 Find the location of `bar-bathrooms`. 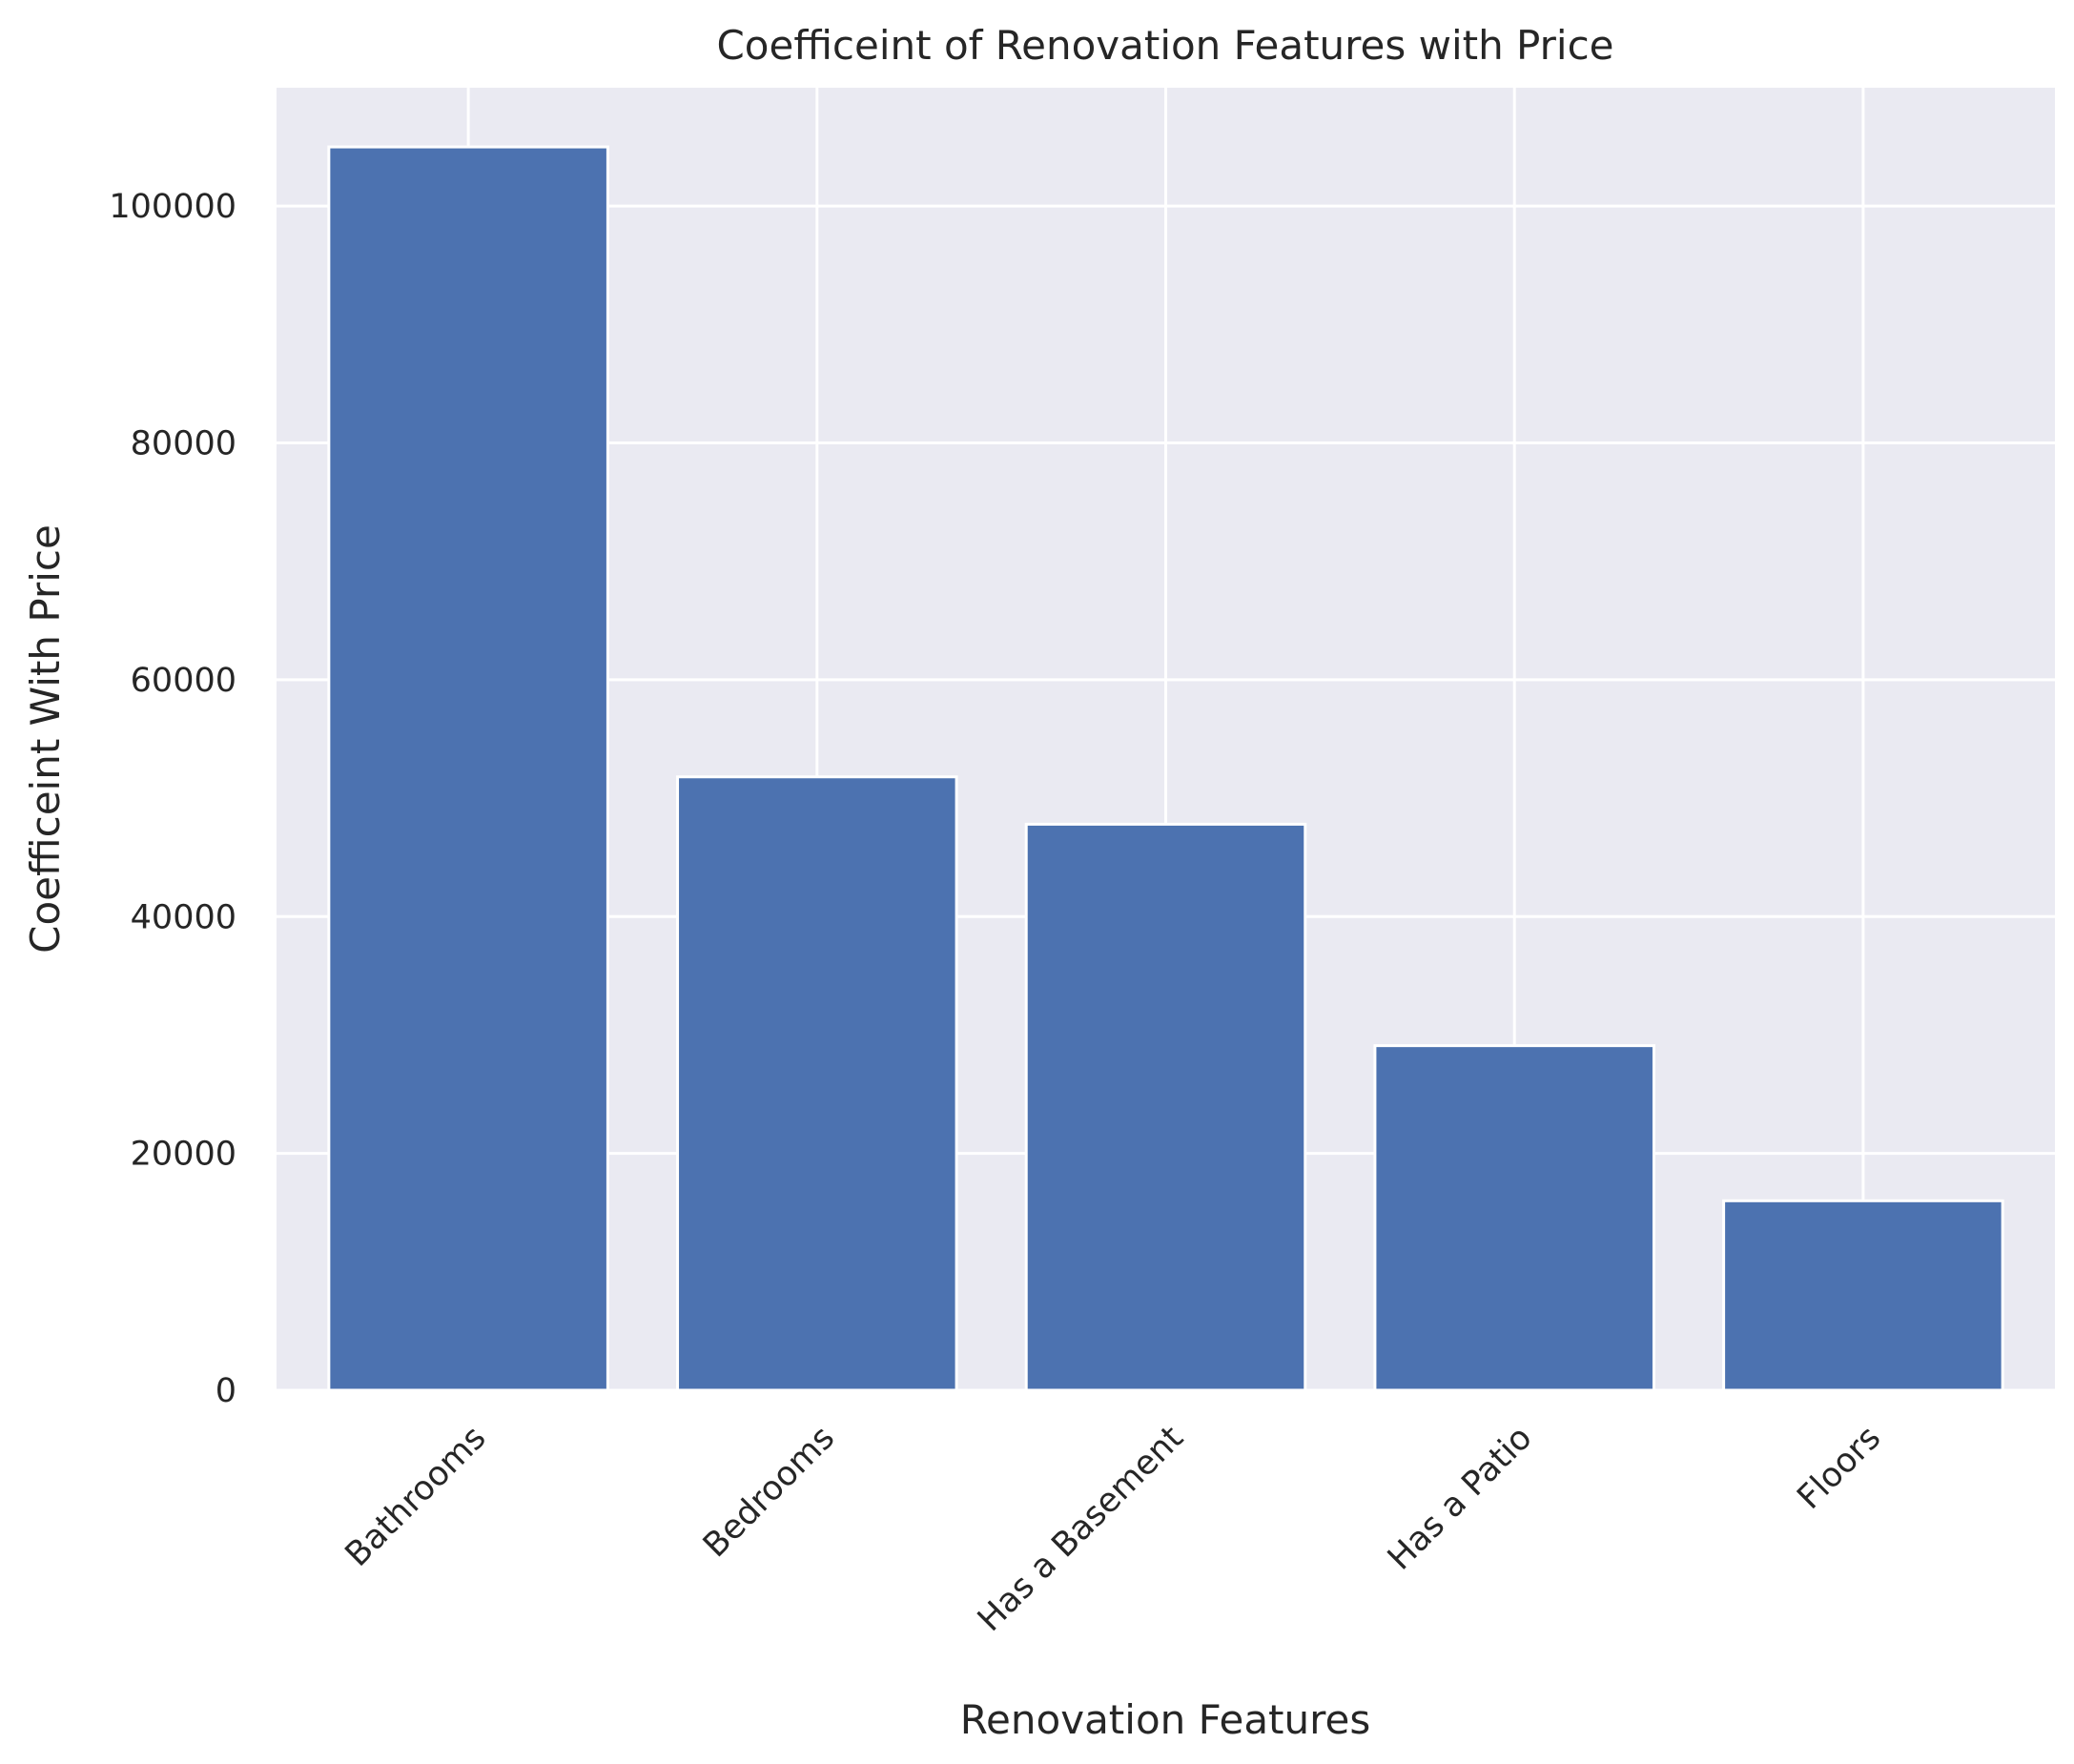

bar-bathrooms is located at coordinates (468, 769).